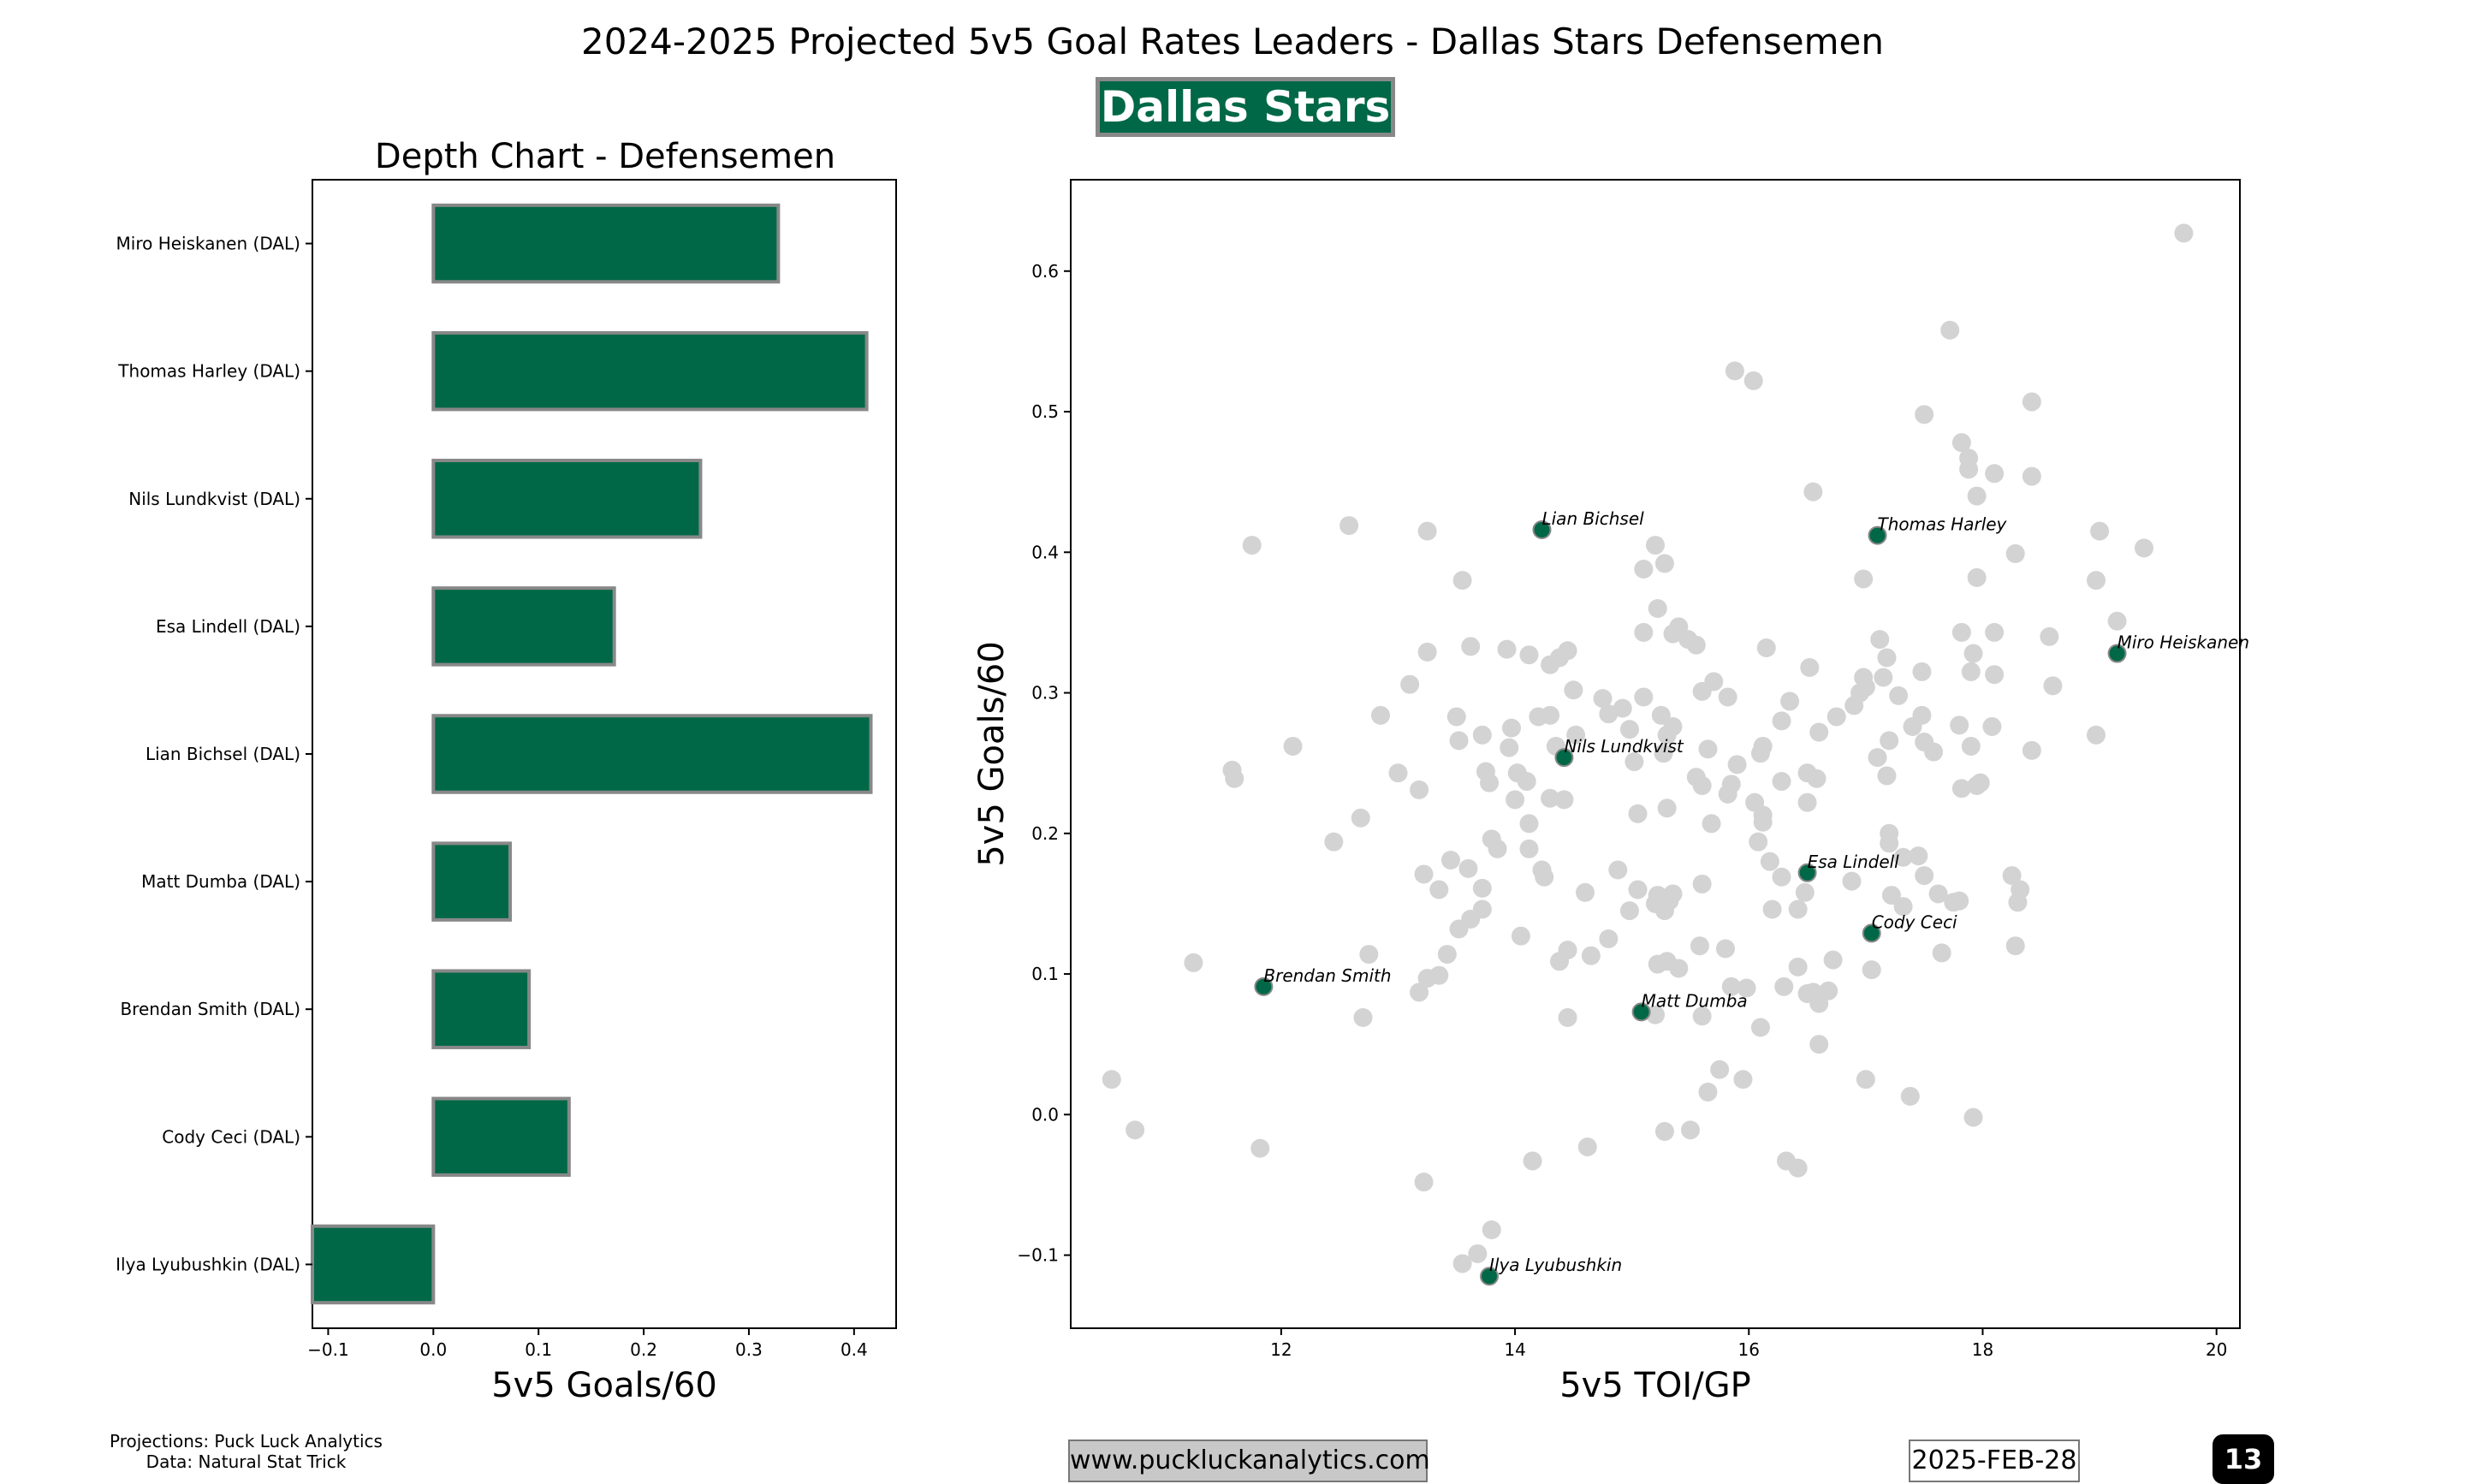  What do you see at coordinates (214, 499) in the screenshot?
I see `y-tick-label: Nils Lundkvist (DAL)` at bounding box center [214, 499].